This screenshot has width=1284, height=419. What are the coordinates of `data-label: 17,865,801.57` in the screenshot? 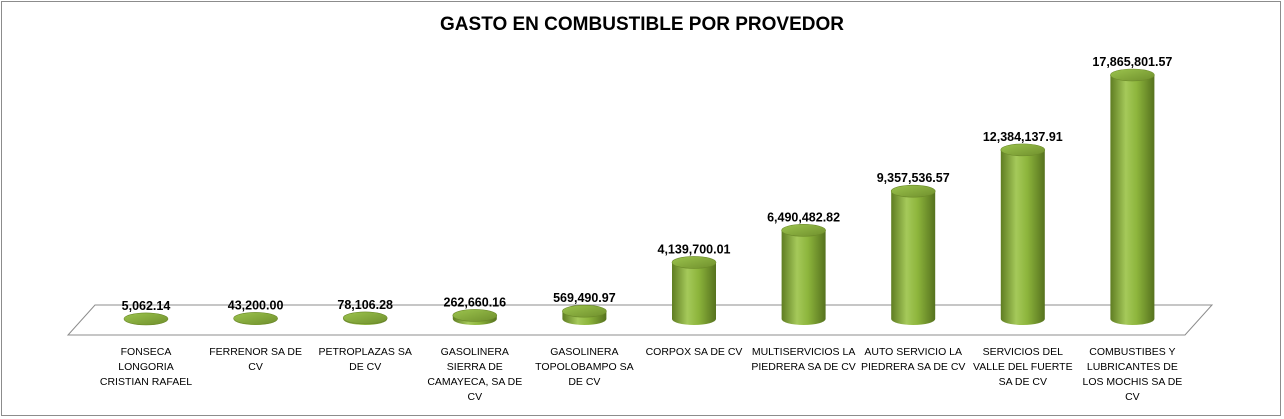 It's located at (1132, 62).